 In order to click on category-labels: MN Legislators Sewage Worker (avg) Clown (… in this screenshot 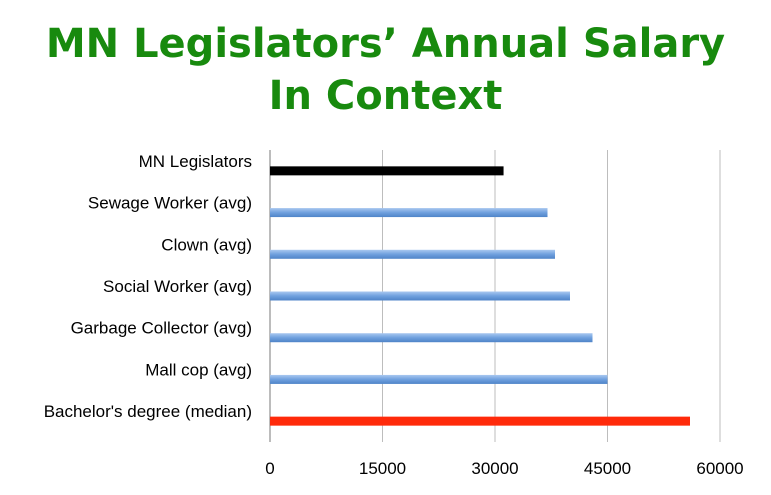, I will do `click(148, 286)`.